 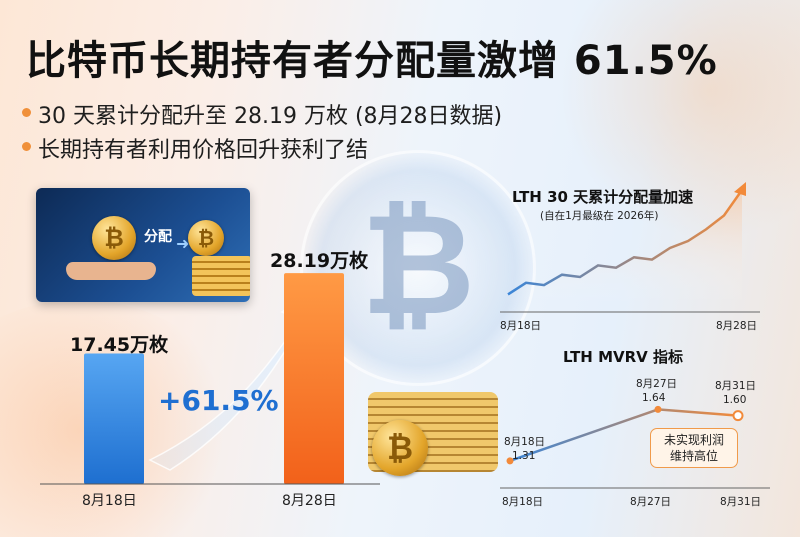 What do you see at coordinates (372, 61) in the screenshot?
I see `page-title: 比特币长期持有者分配量激增 61.5%` at bounding box center [372, 61].